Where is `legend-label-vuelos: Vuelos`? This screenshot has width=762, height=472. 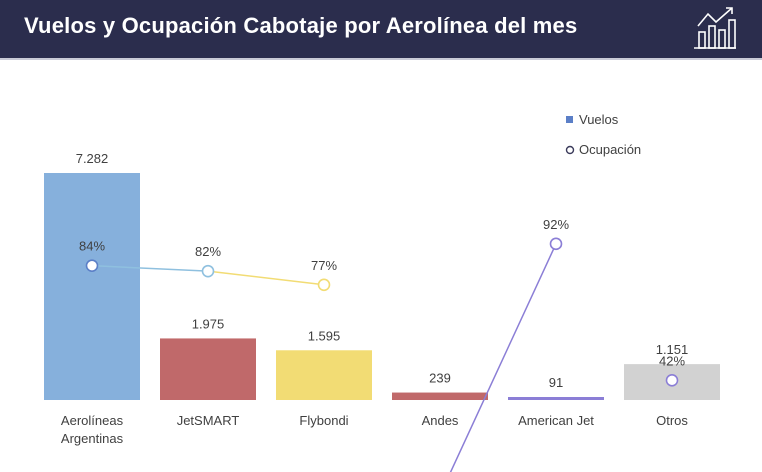
legend-label-vuelos: Vuelos is located at coordinates (599, 119).